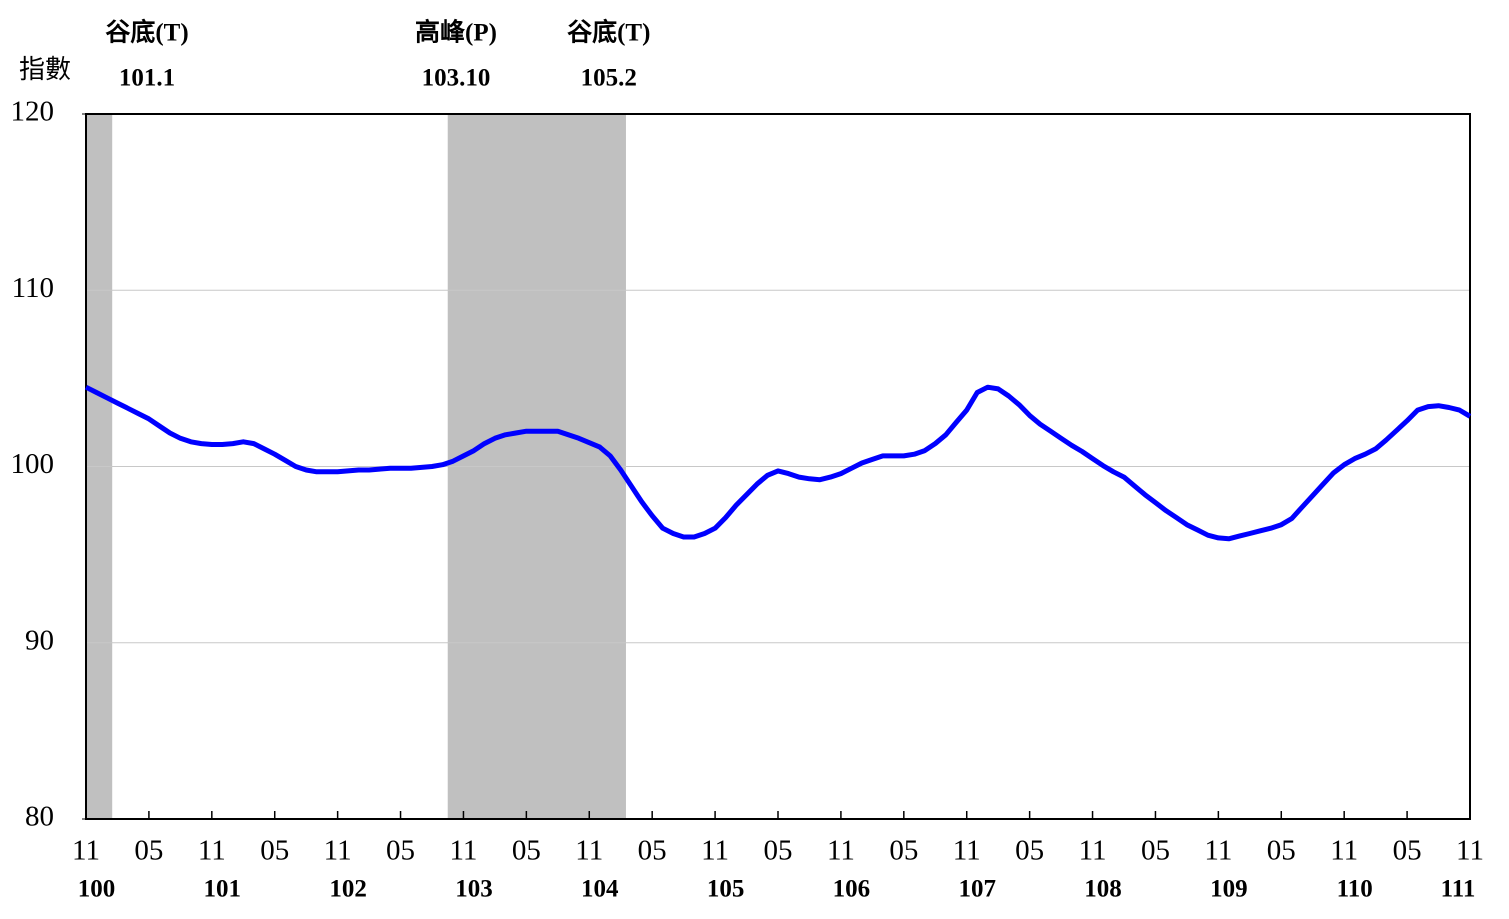 The image size is (1509, 919). Describe the element at coordinates (97, 889) in the screenshot. I see `year-label: 100` at that location.